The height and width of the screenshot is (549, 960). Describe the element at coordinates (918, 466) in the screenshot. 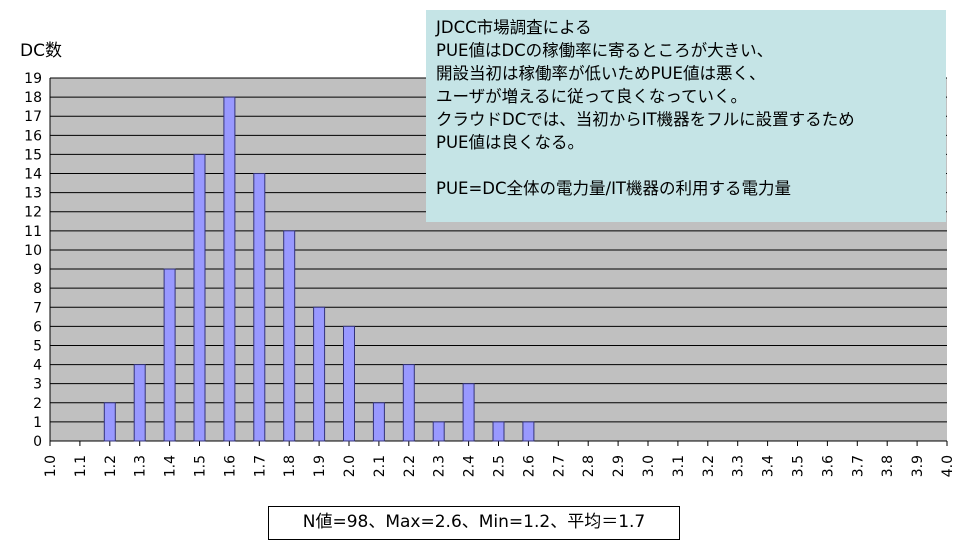

I see `x-tick-label: 3.9` at that location.